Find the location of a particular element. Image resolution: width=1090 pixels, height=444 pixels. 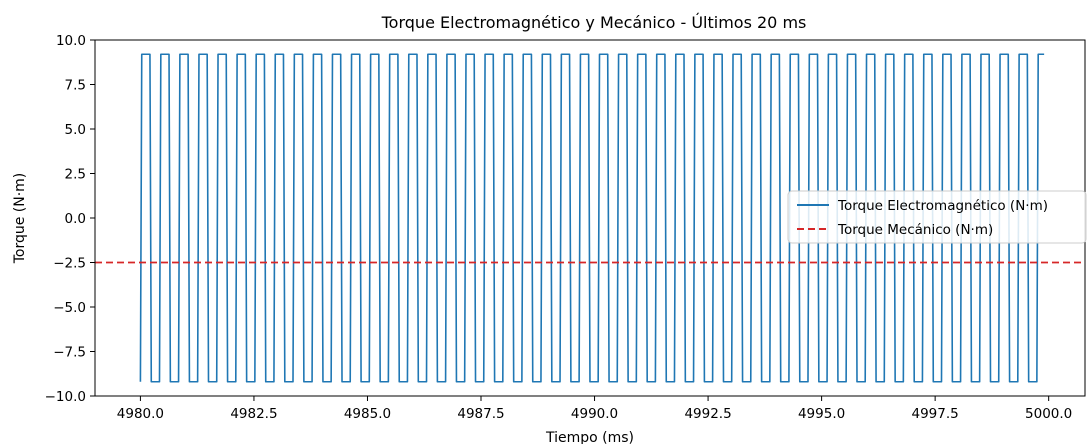

legend-label-electromagnetic: Torque Electromagnético (N·m) is located at coordinates (942, 206).